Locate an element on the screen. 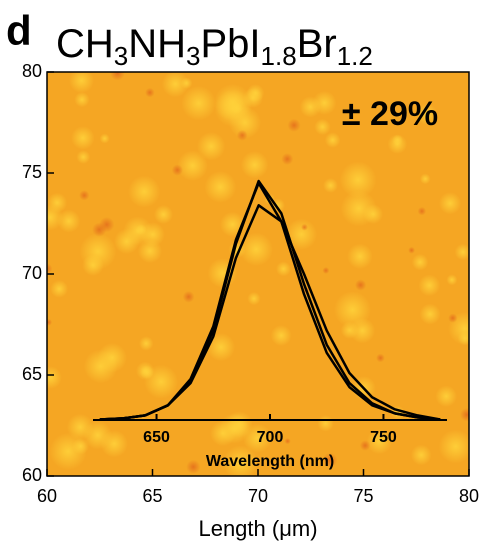  title-part: NH is located at coordinates (157, 44).